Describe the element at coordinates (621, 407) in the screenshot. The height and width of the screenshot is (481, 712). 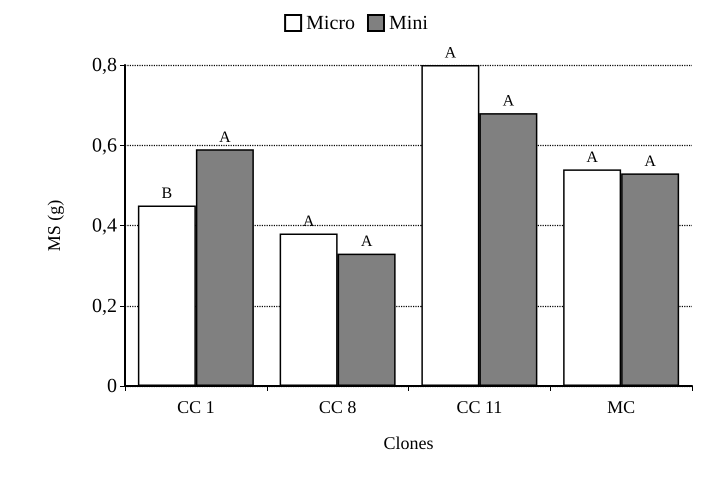
I see `x-tick-label: MC` at that location.